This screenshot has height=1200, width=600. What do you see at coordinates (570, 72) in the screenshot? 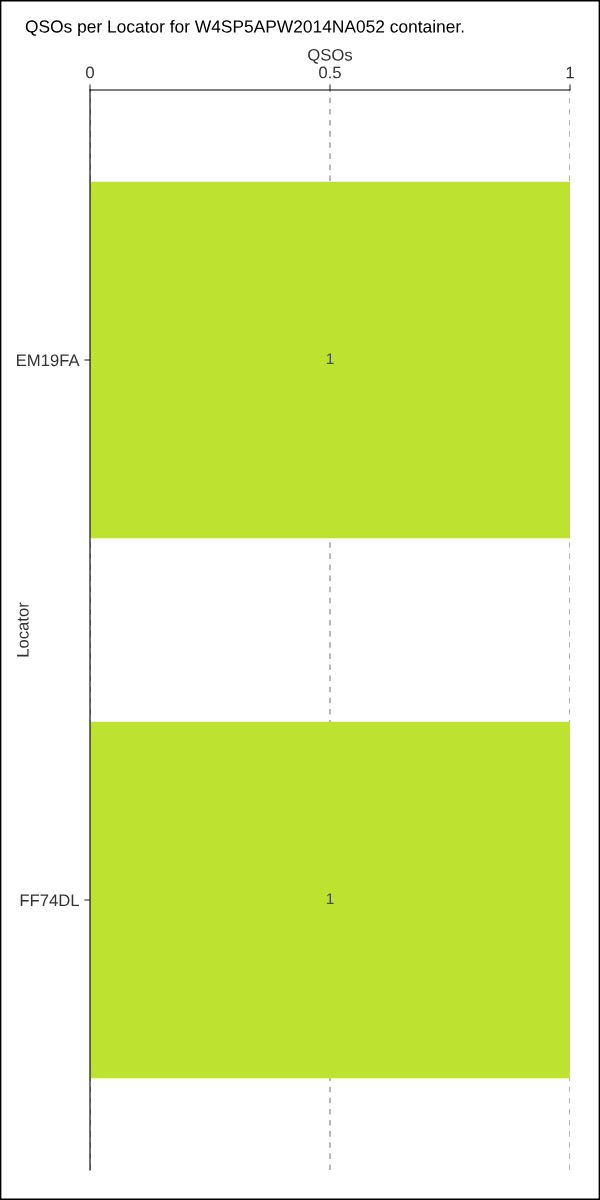
I see `x-tick-label: 1` at bounding box center [570, 72].